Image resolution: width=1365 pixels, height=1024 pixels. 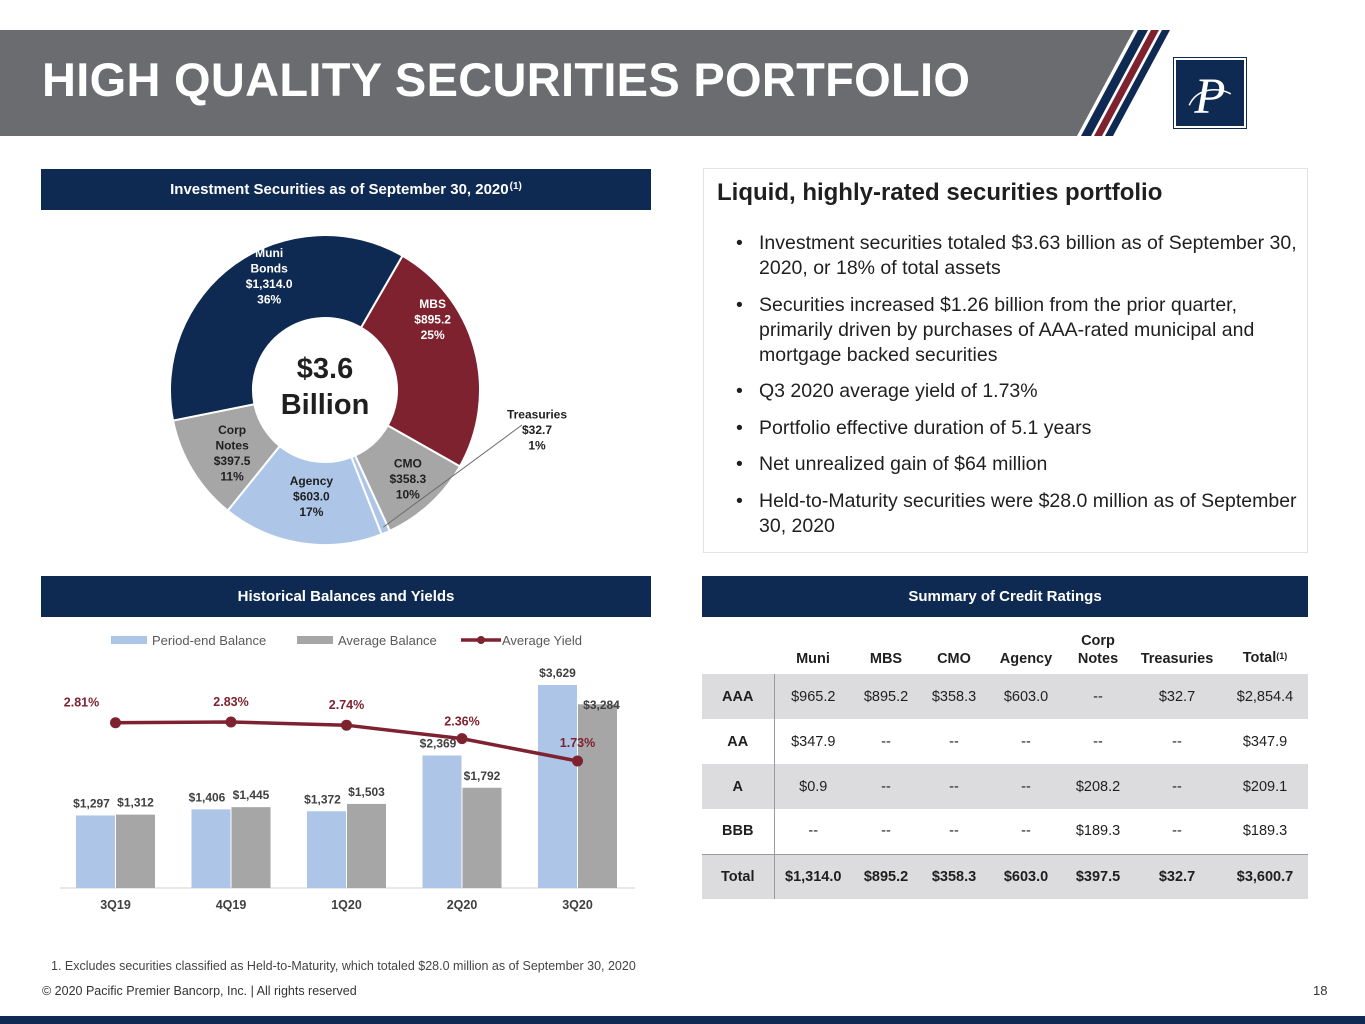 What do you see at coordinates (1026, 659) in the screenshot?
I see `column-header: Agency` at bounding box center [1026, 659].